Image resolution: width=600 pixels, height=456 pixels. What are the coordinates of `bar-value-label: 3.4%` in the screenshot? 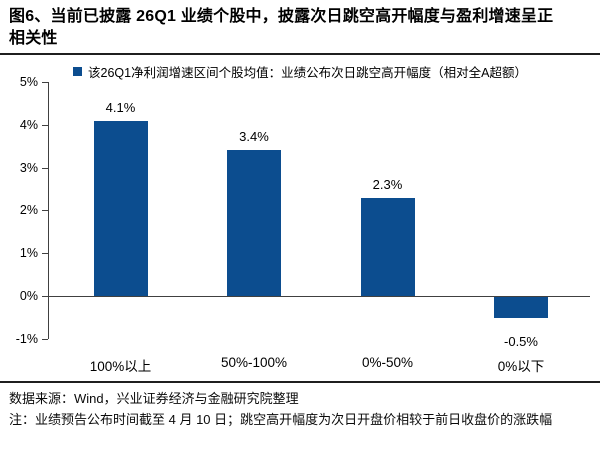 It's located at (254, 136).